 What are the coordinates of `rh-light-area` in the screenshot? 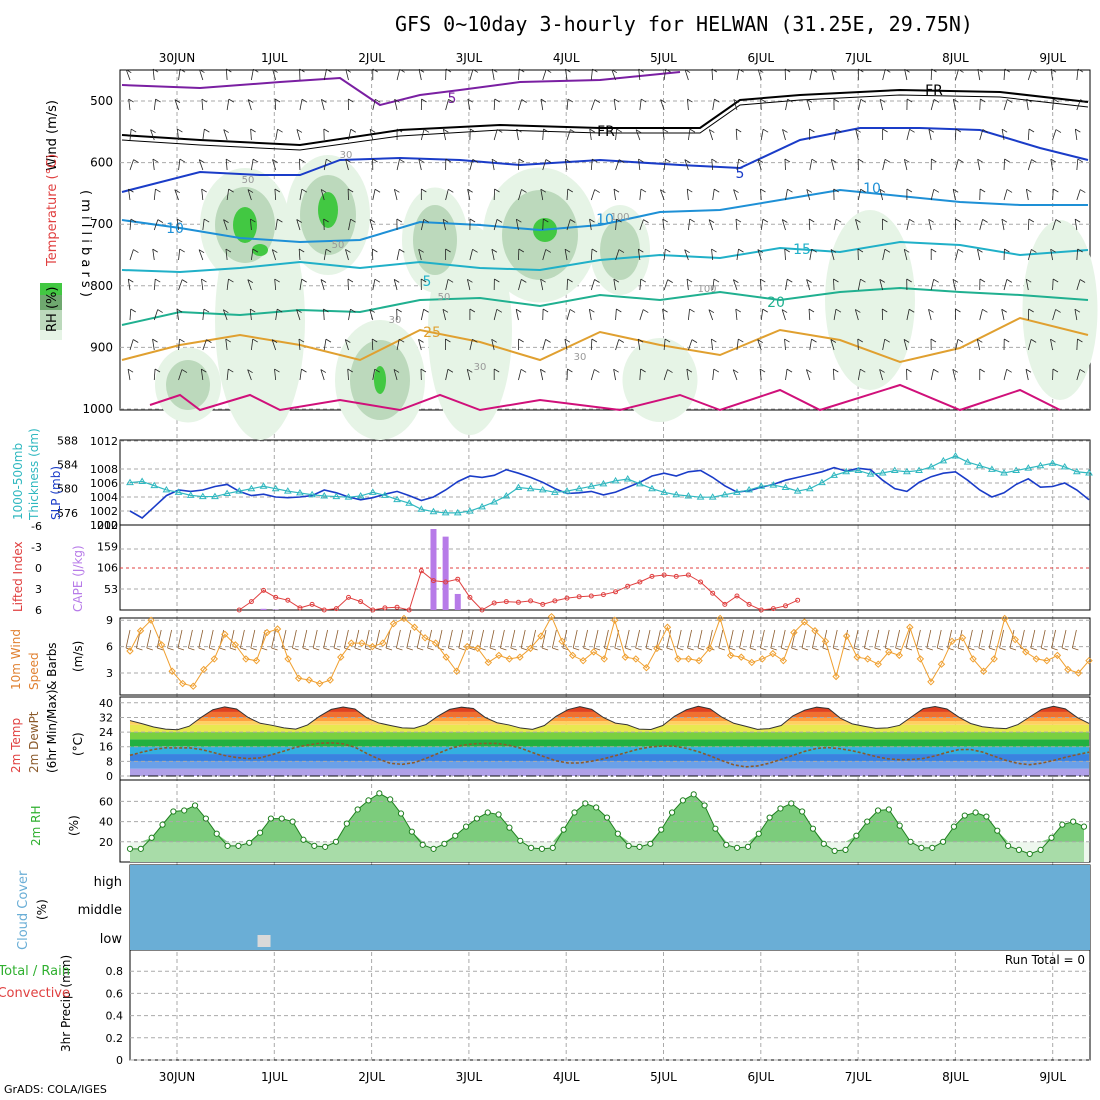 It's located at (870, 300).